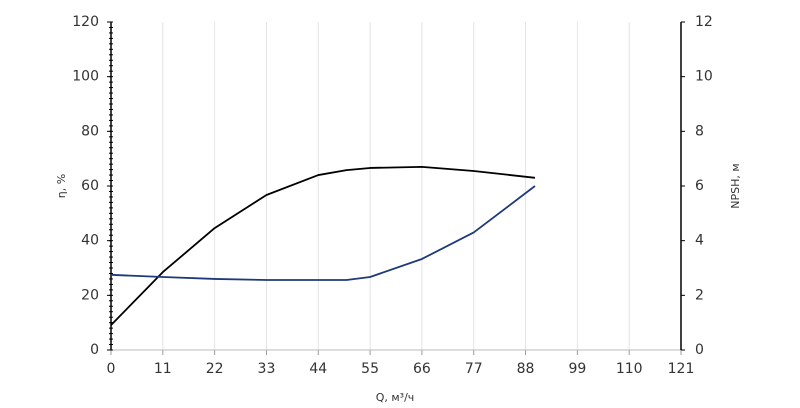 The image size is (800, 408). Describe the element at coordinates (735, 185) in the screenshot. I see `y2-axis-label: NPSH, м` at that location.